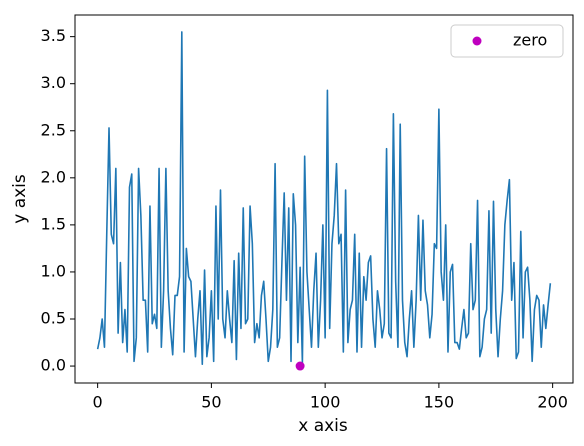  What do you see at coordinates (53, 82) in the screenshot?
I see `y-tick-label: 3.0` at bounding box center [53, 82].